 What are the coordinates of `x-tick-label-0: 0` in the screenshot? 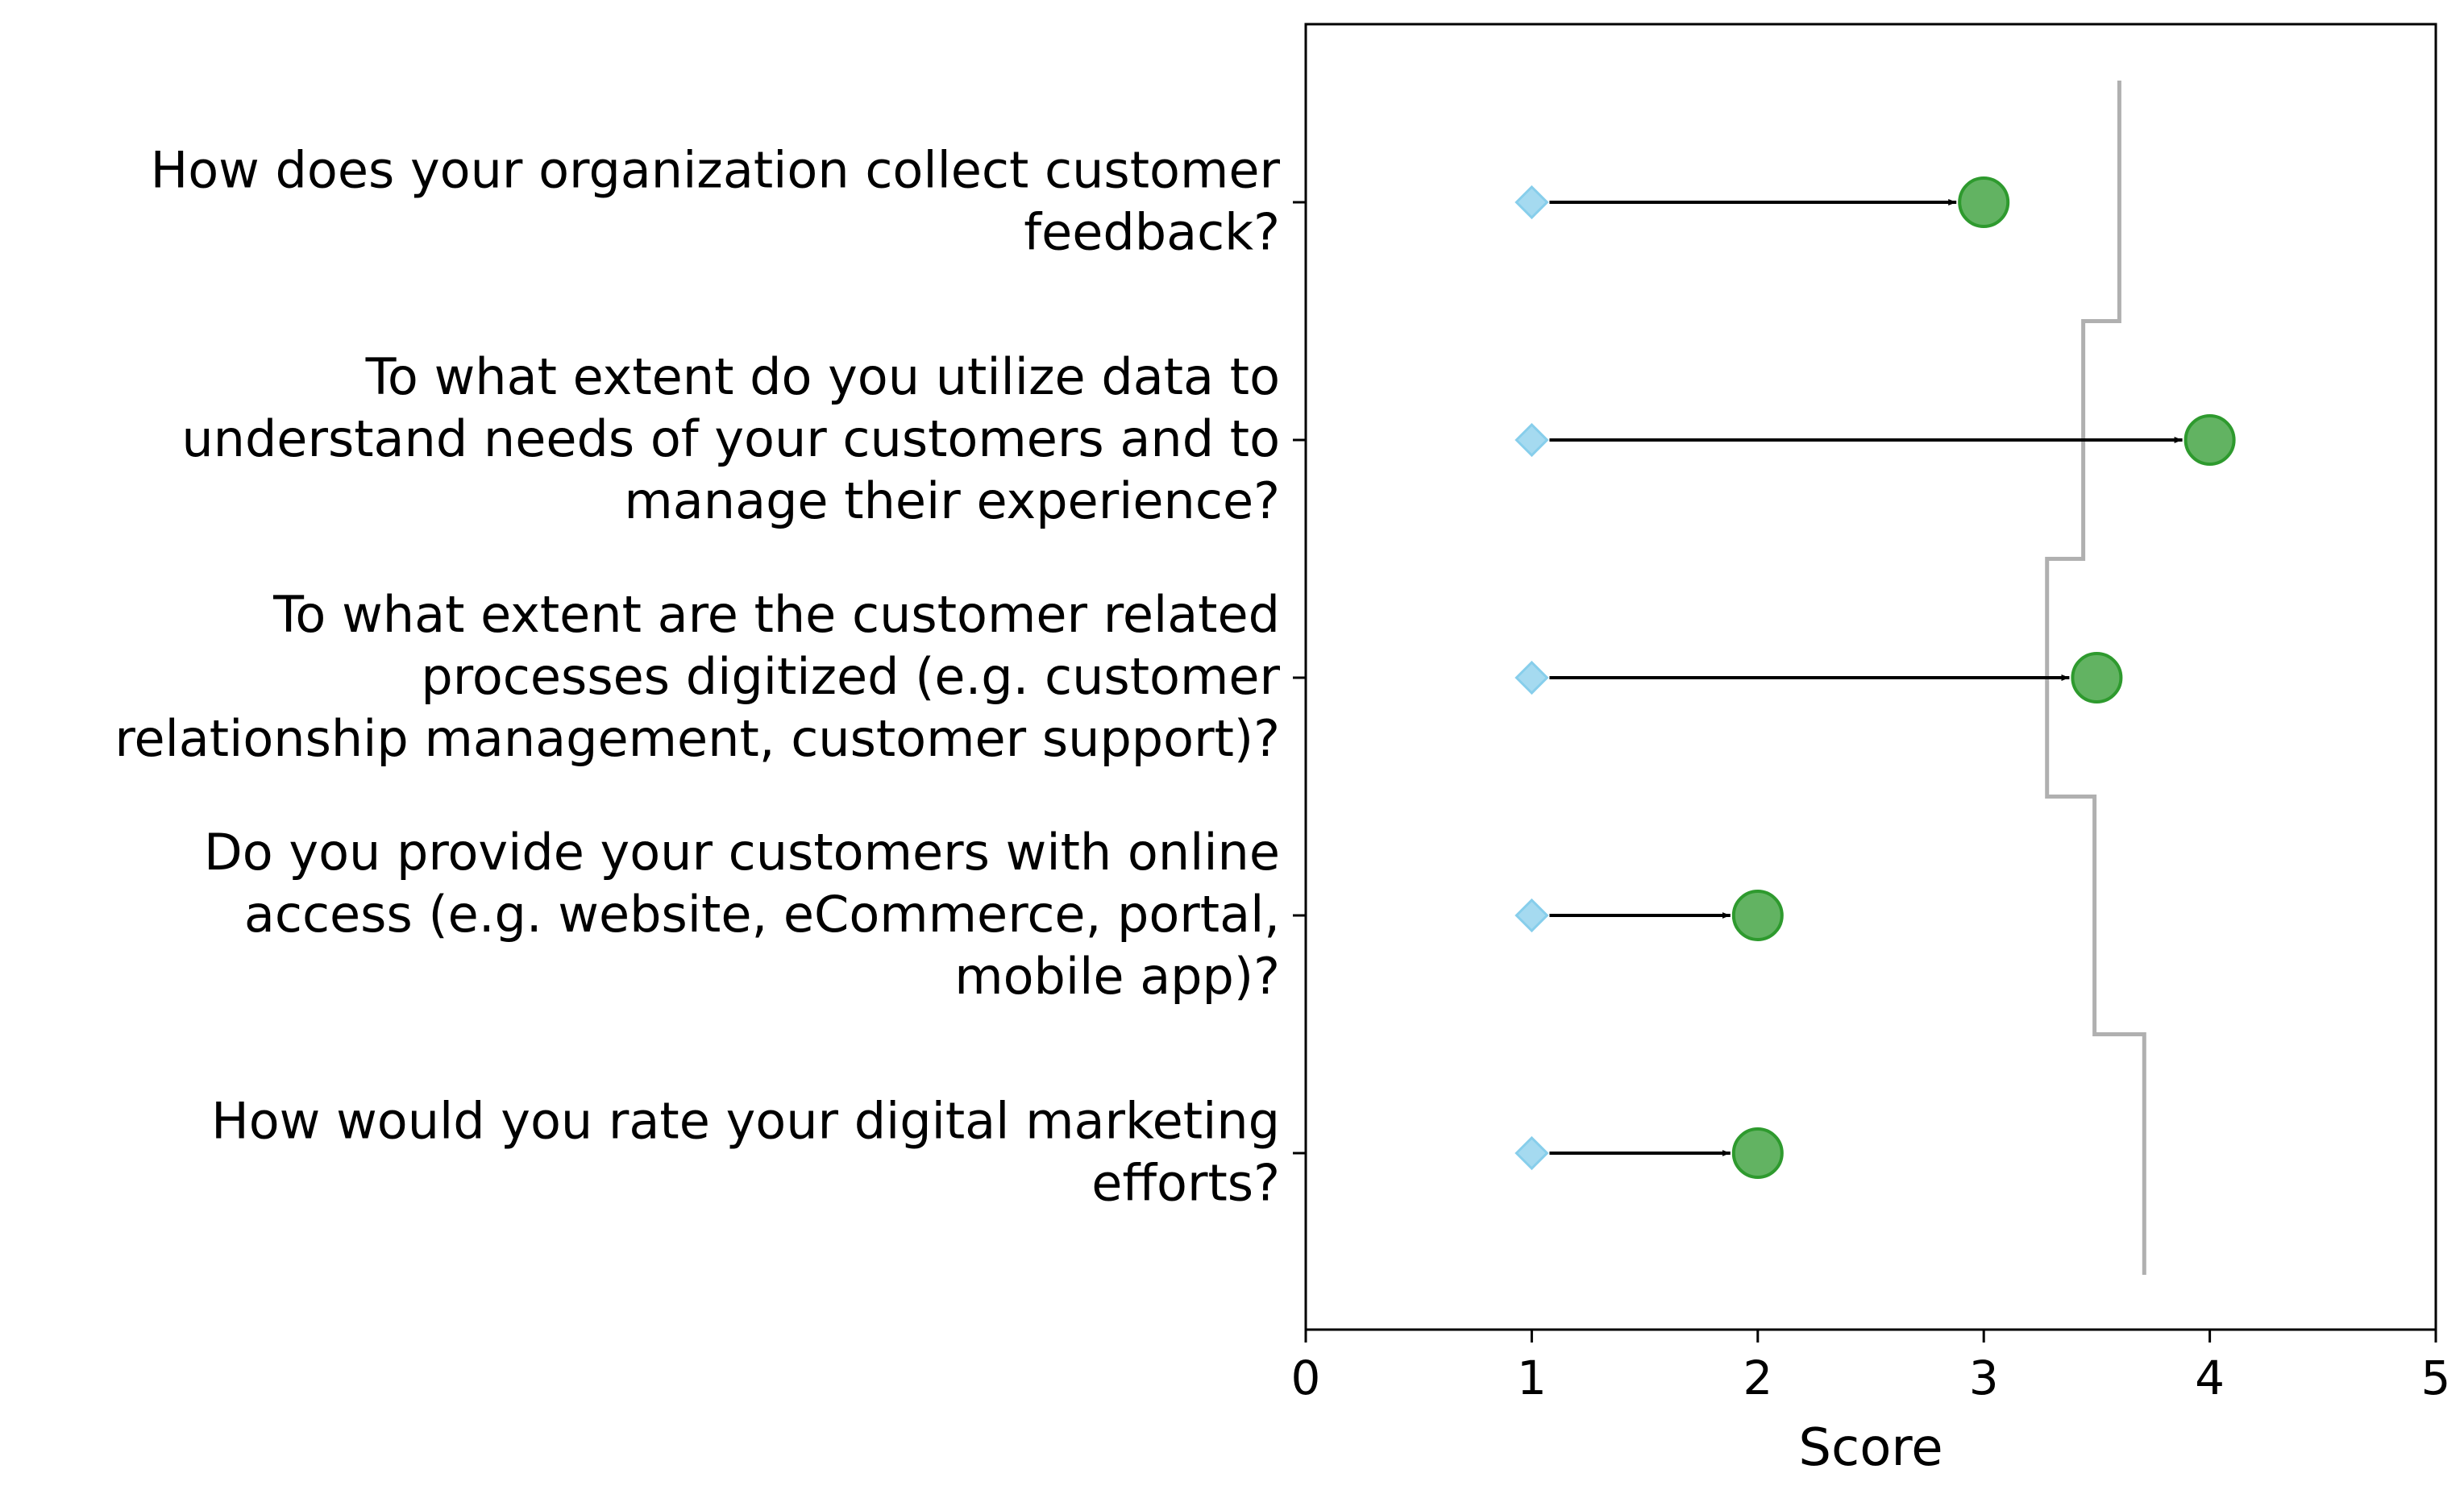 It's located at (1306, 1378).